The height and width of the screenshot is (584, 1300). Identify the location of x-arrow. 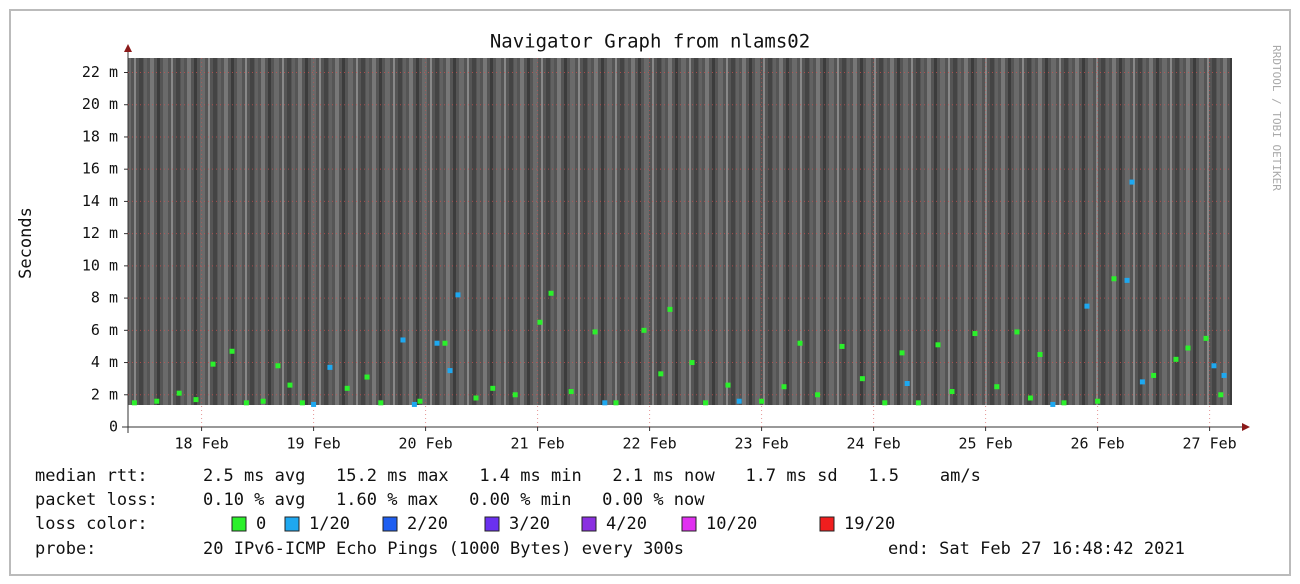
(1246, 427).